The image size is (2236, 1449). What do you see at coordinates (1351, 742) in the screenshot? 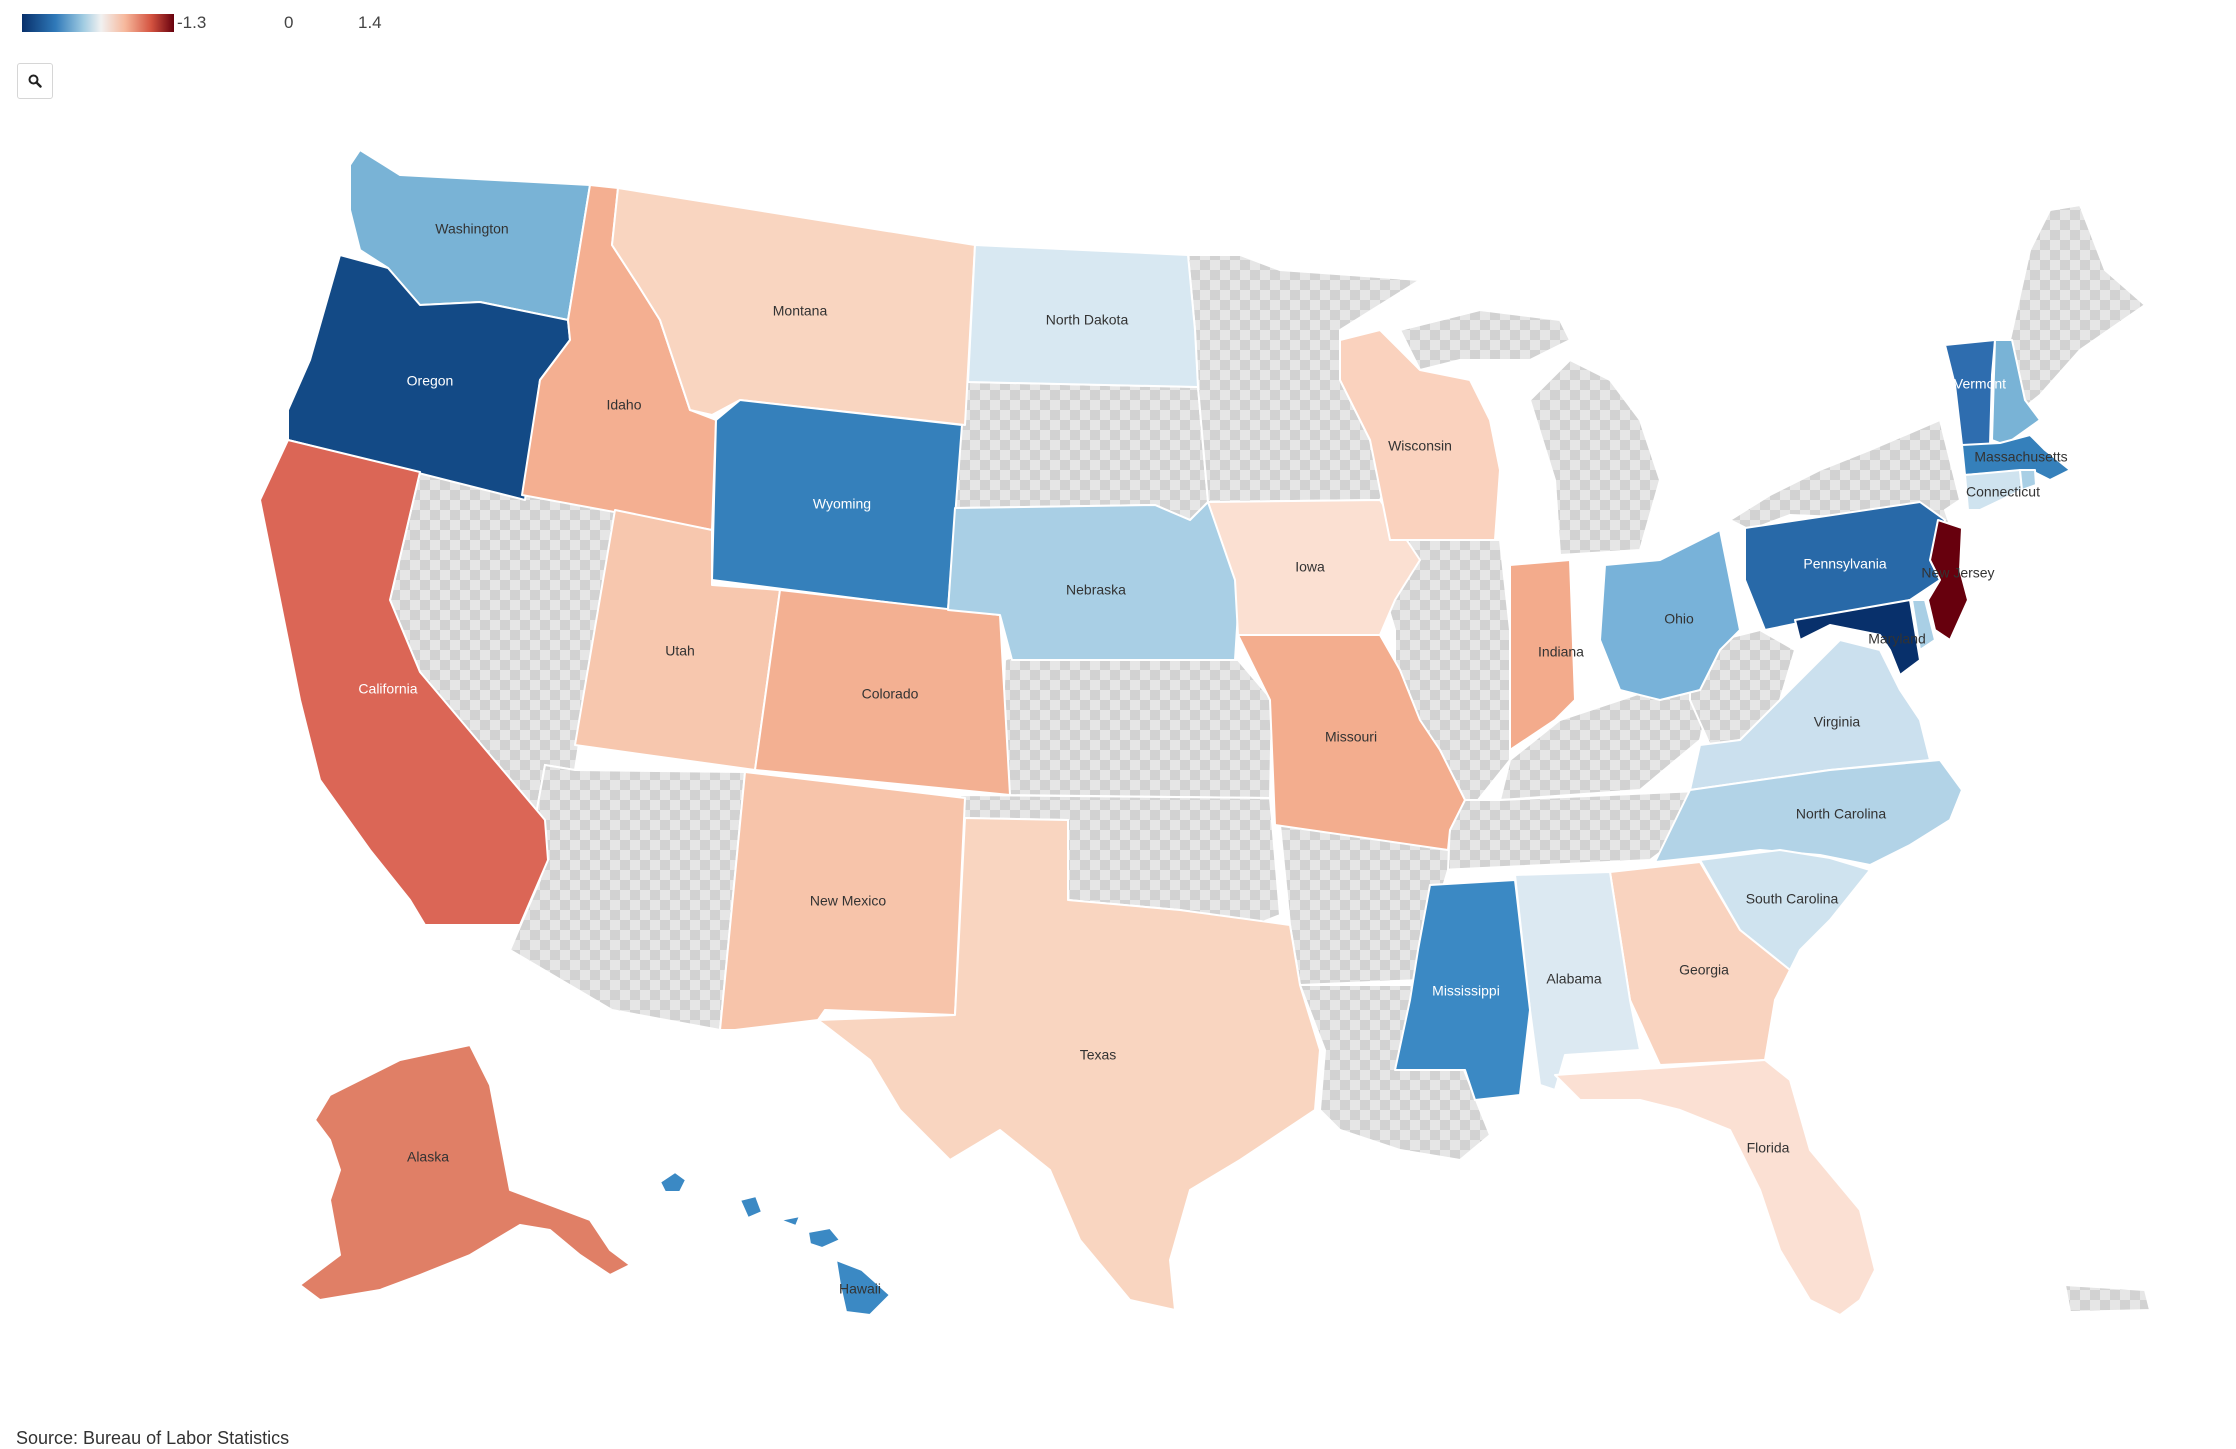
I see `missouri-state` at bounding box center [1351, 742].